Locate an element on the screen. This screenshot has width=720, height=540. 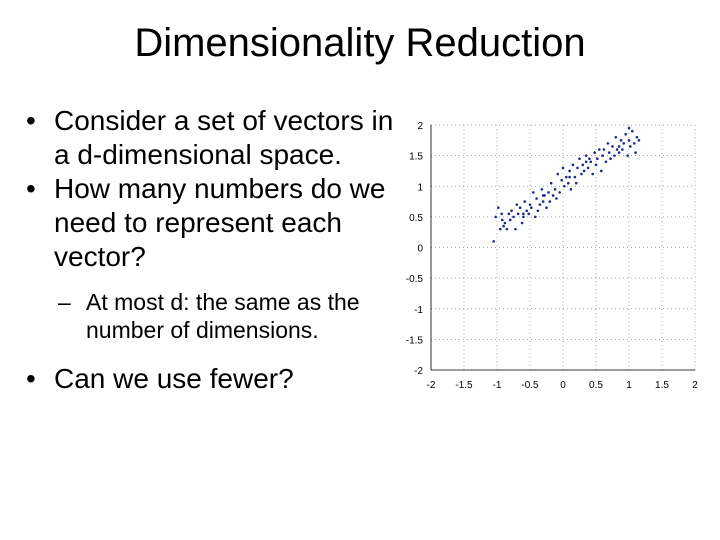
x-tick-label: 0 is located at coordinates (563, 385).